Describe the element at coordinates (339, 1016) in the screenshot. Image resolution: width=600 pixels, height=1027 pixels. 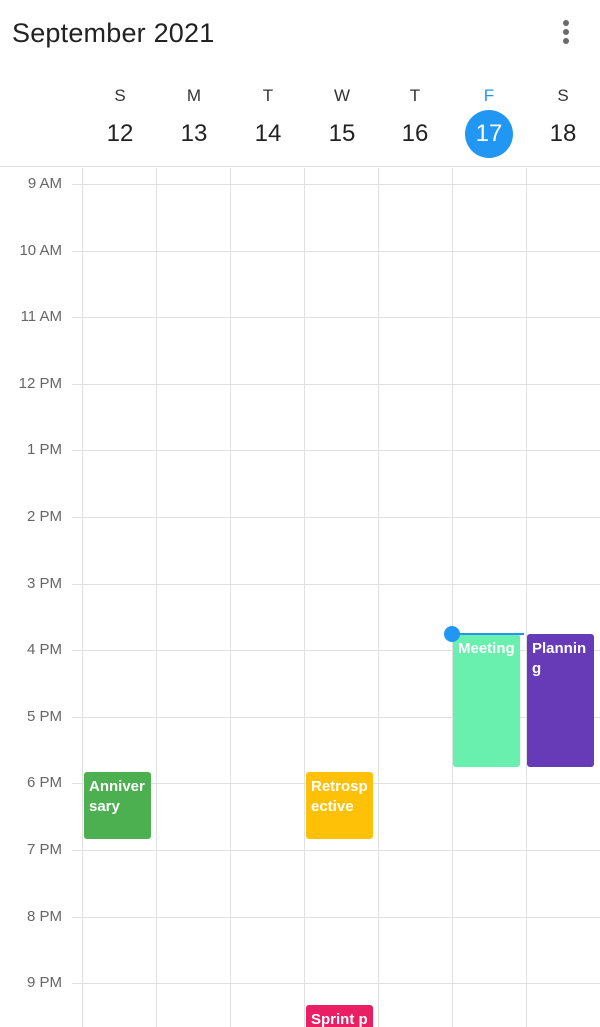
I see `event-card: Sprint planning` at that location.